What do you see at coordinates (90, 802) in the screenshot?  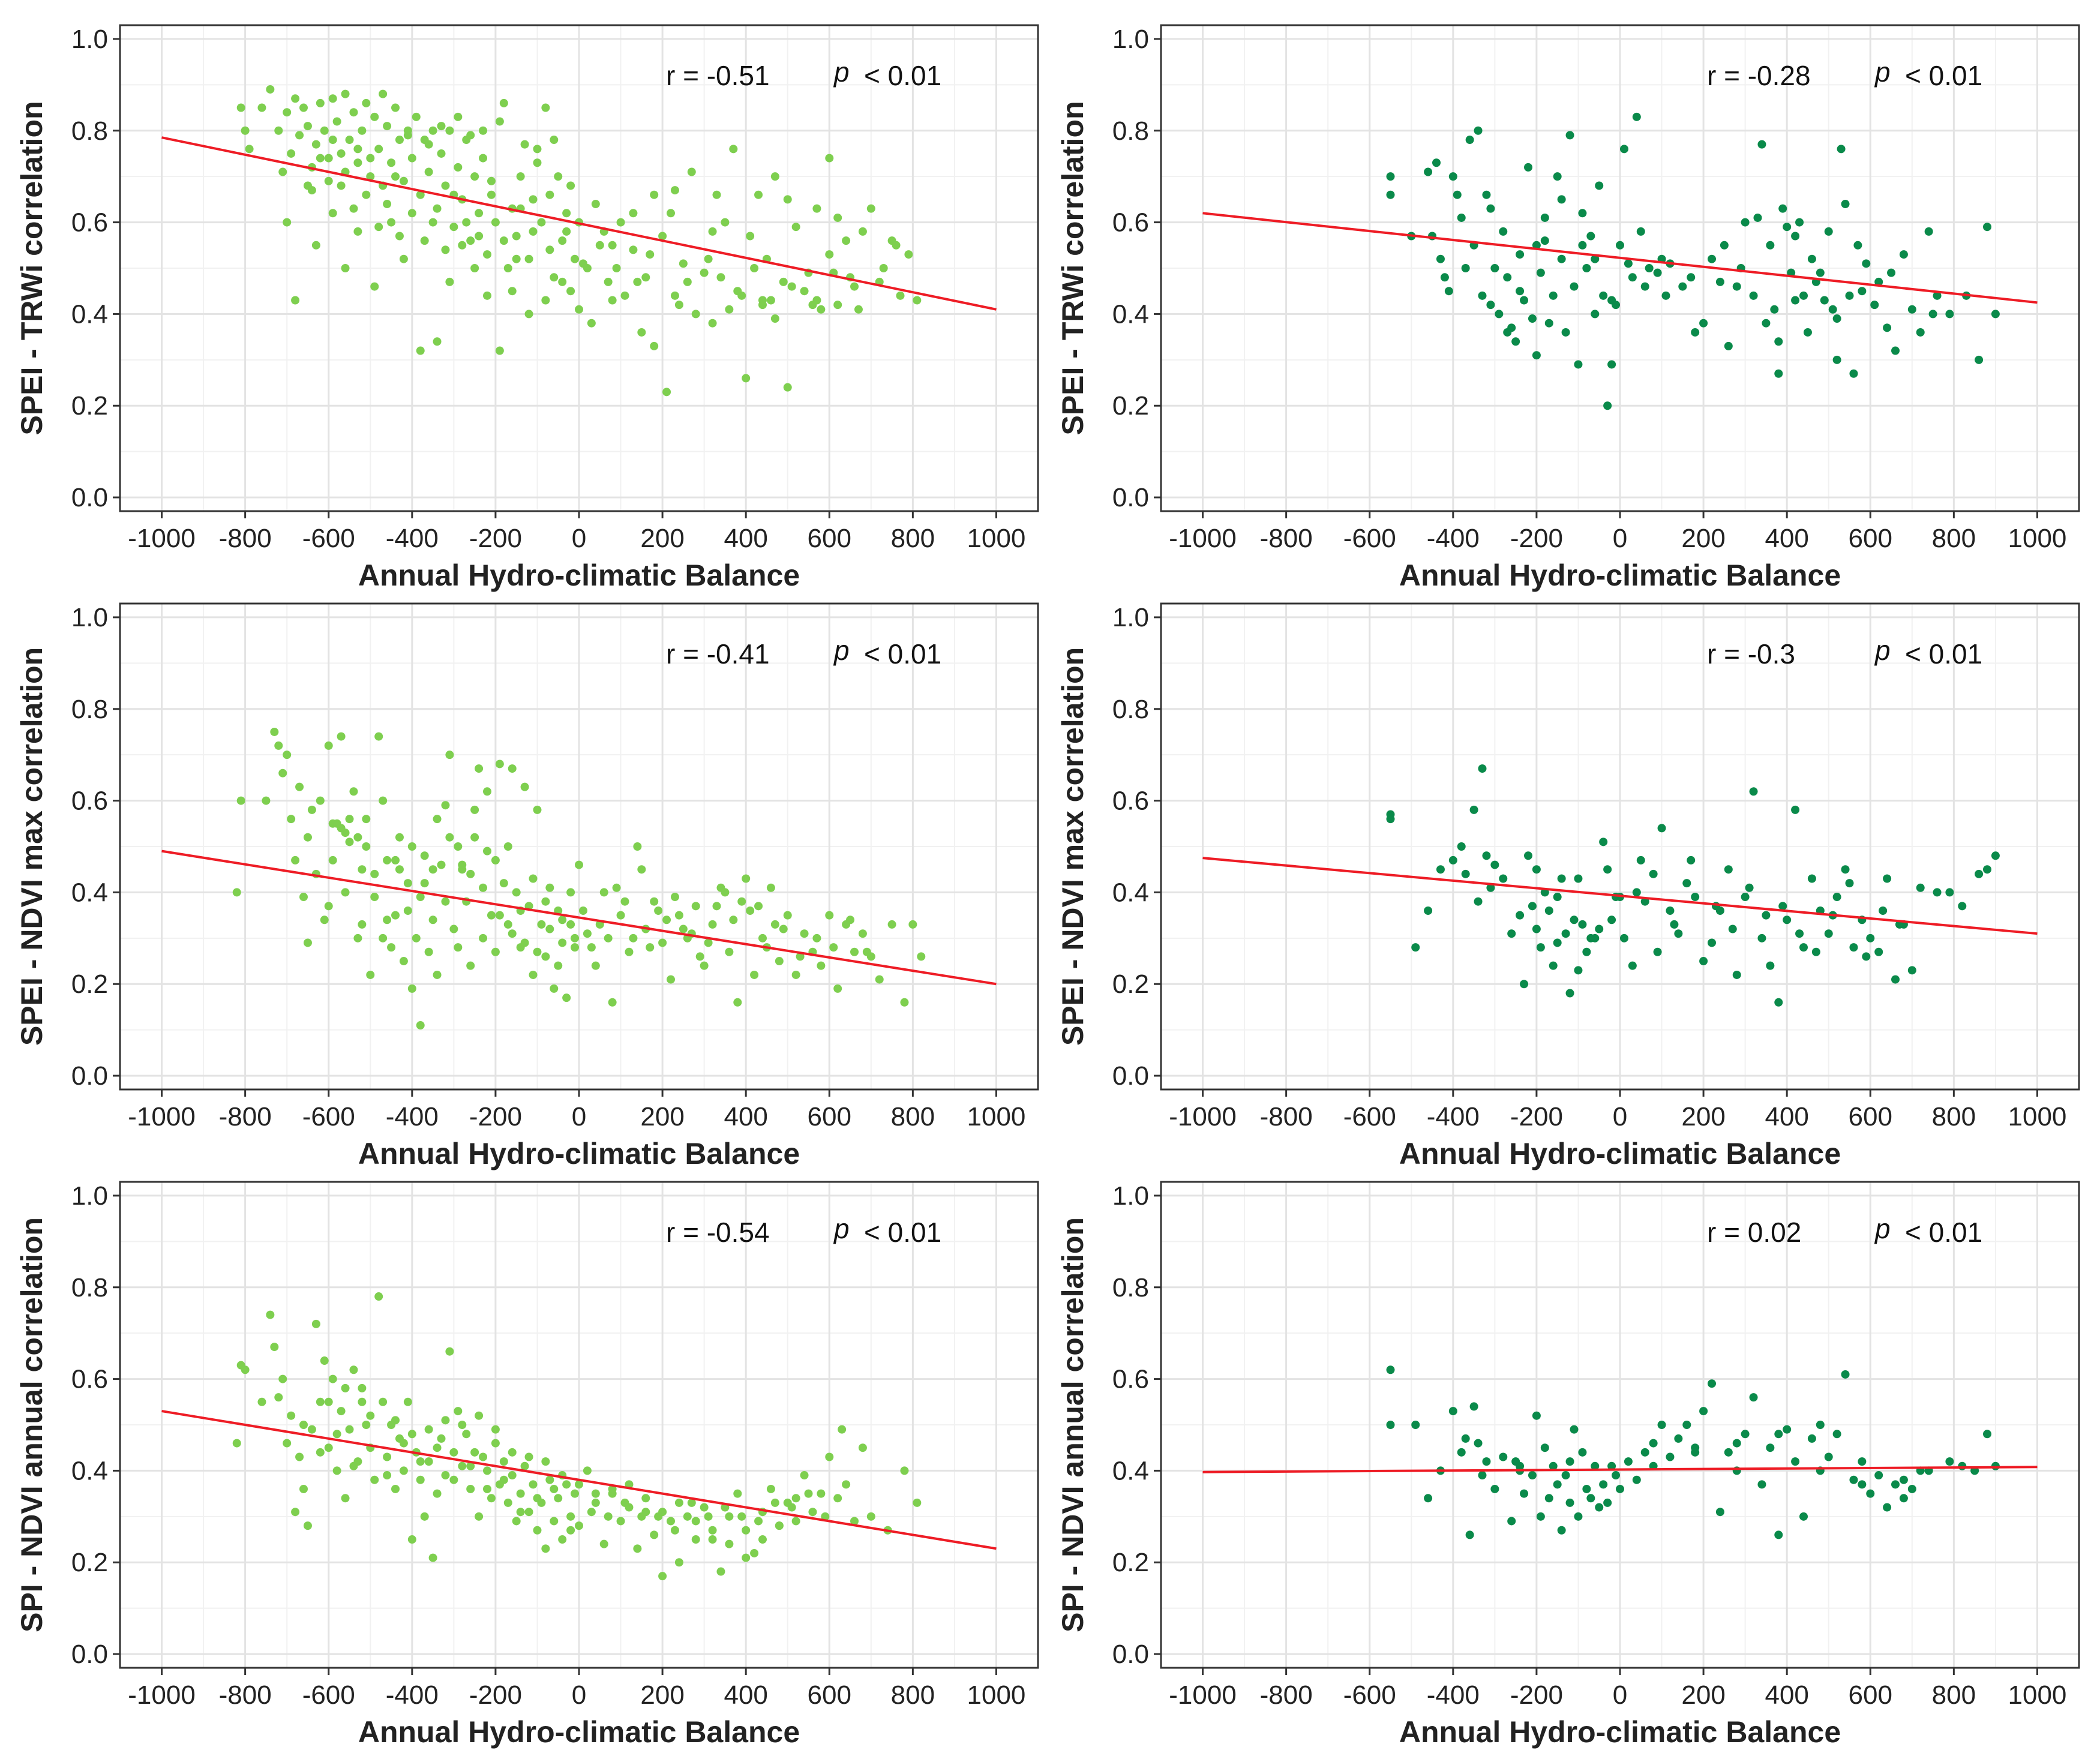 I see `y-tick-label: 0.6` at bounding box center [90, 802].